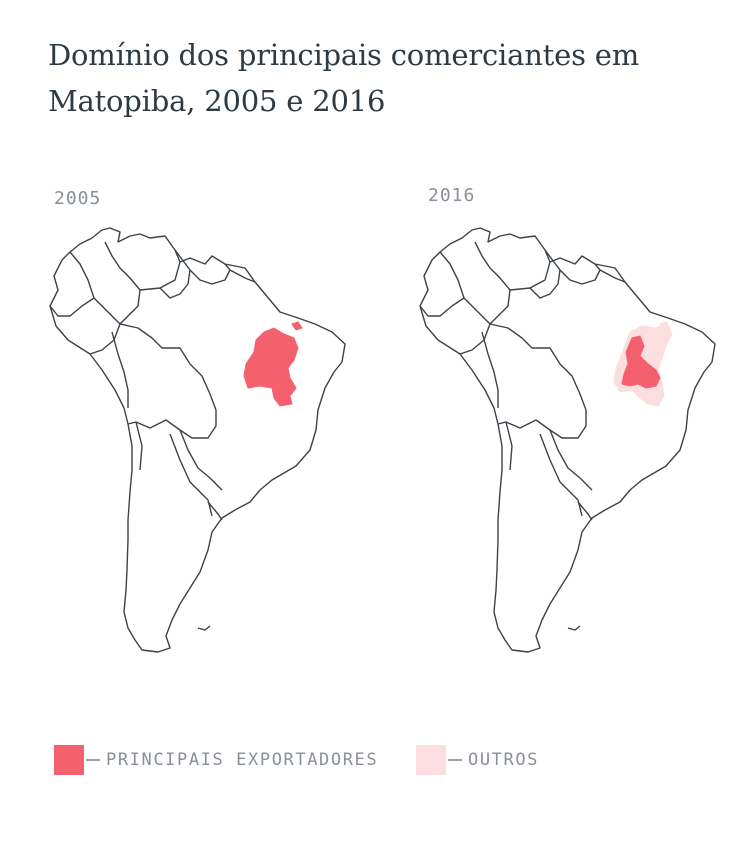  Describe the element at coordinates (271, 367) in the screenshot. I see `matopiba-principais-2005` at that location.